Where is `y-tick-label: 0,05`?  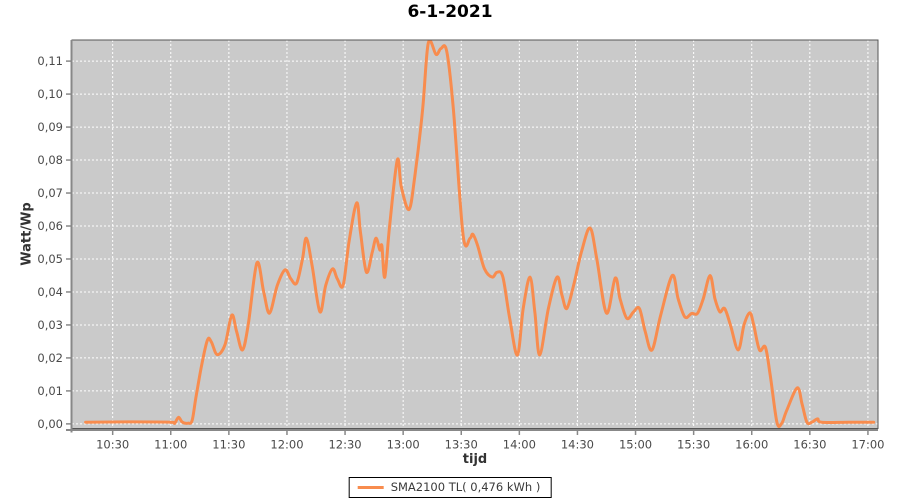
y-tick-label: 0,05 is located at coordinates (50, 259).